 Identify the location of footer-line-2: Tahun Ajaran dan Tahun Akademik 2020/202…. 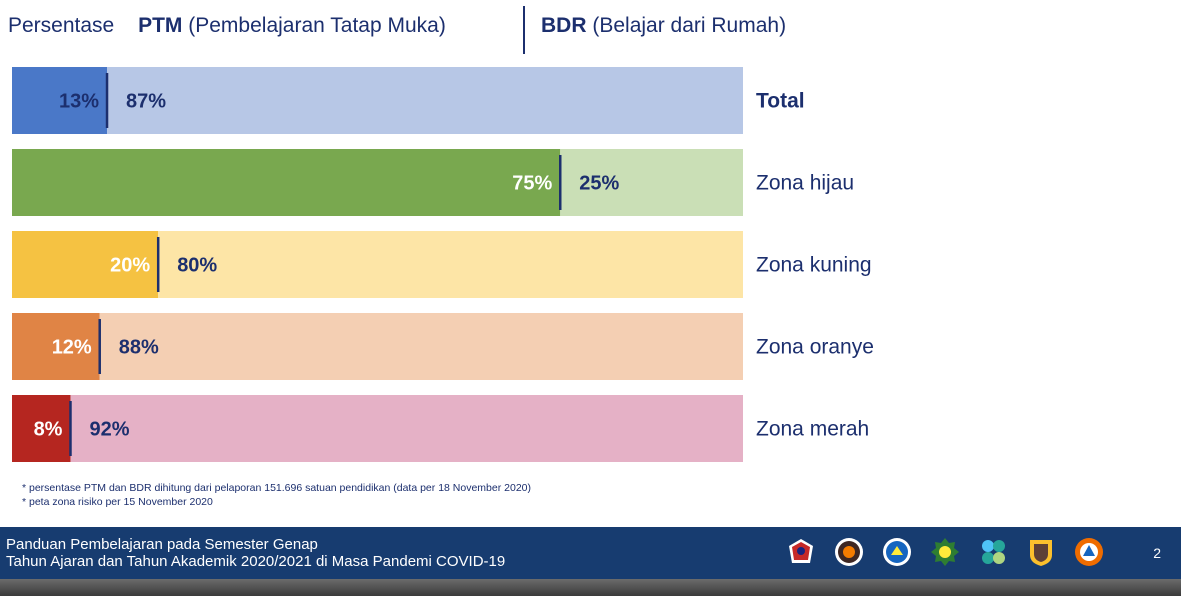
(256, 561).